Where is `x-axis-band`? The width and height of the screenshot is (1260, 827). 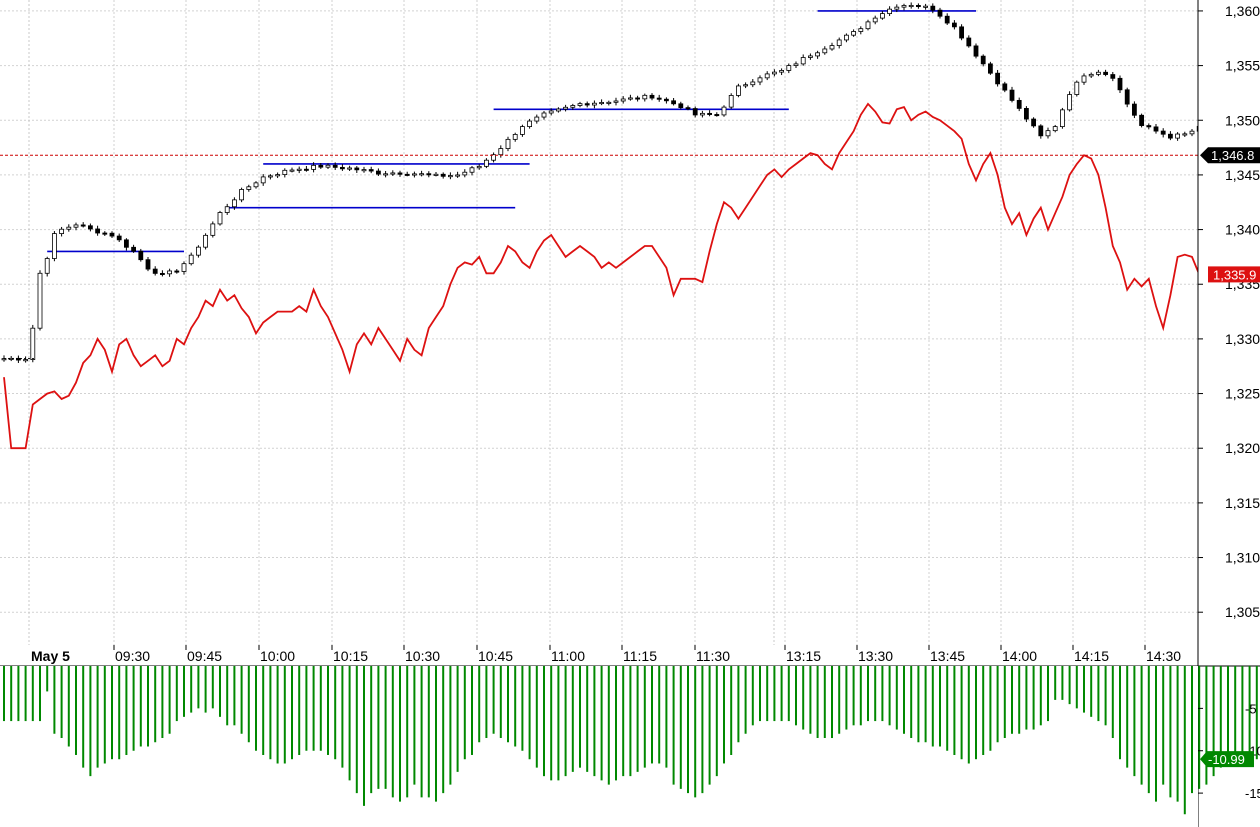 x-axis-band is located at coordinates (630, 655).